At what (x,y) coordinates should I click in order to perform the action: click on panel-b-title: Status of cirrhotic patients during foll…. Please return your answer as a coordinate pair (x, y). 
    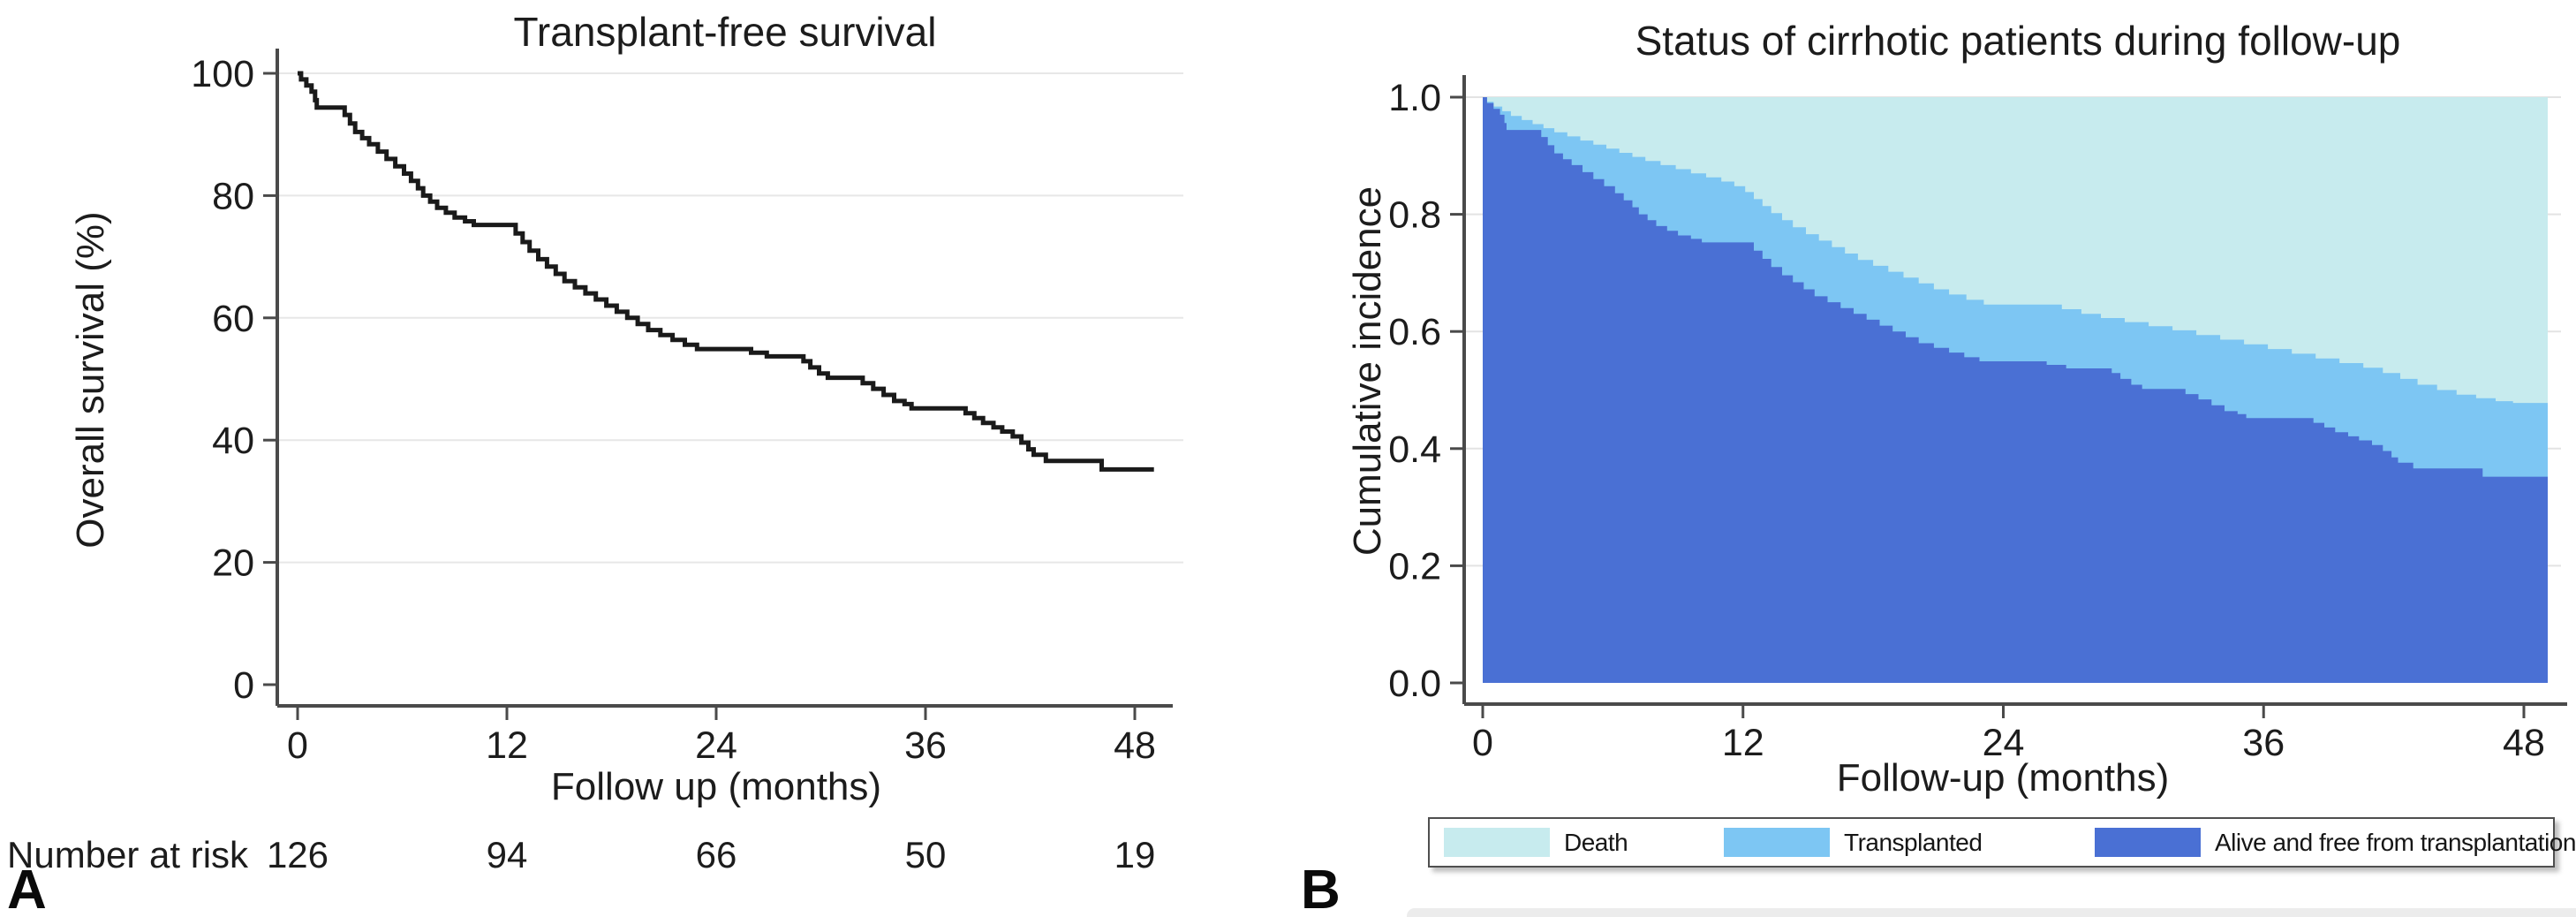
    Looking at the image, I should click on (2018, 41).